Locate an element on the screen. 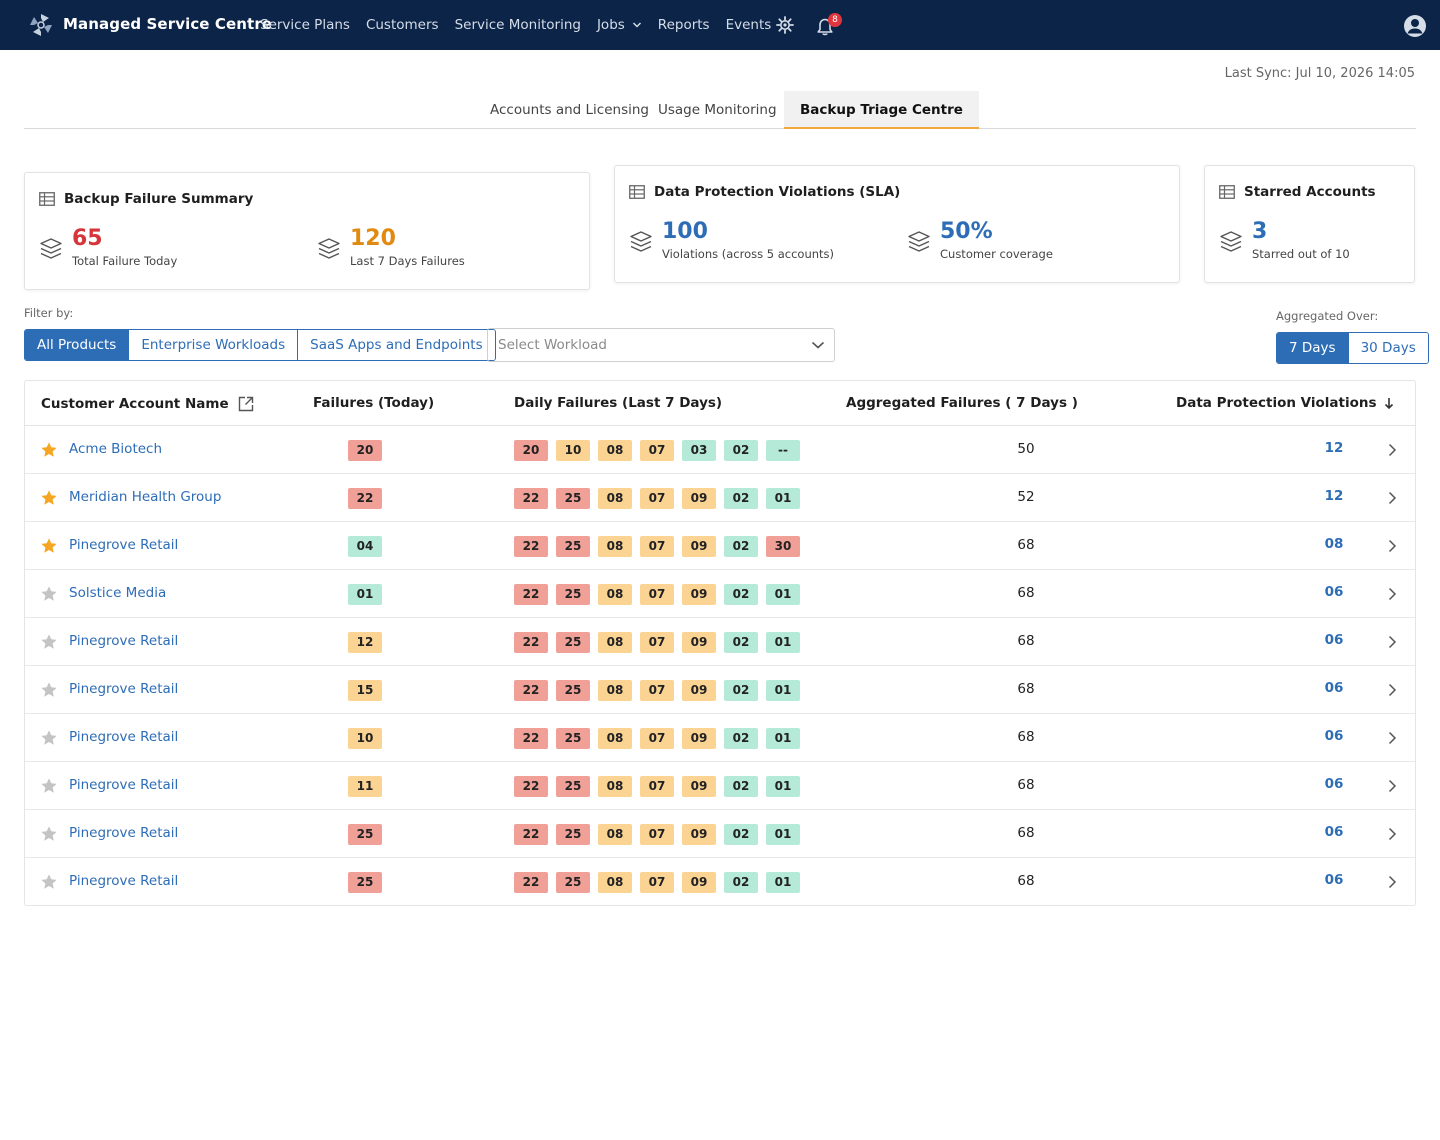 The image size is (1440, 1140). table-row: Pinegrove Retail 04 22 25 08 07 09 02 30 68 08 is located at coordinates (720, 546).